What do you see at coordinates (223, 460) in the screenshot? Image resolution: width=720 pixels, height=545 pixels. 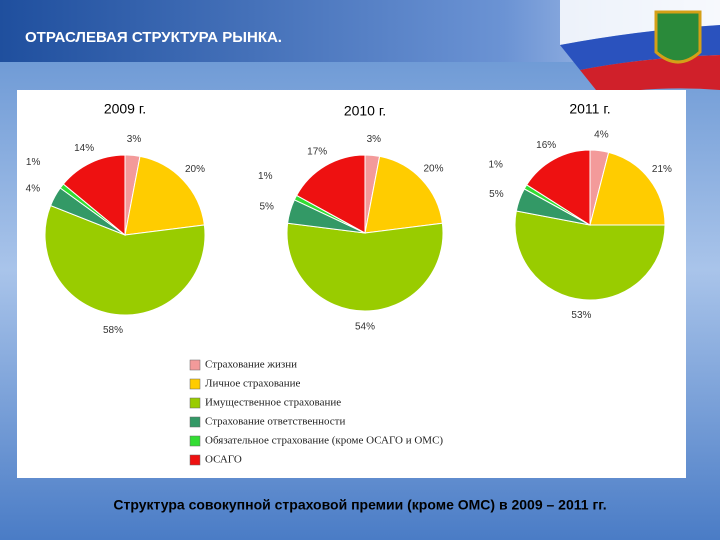 I see `legend-label: ОСАГО` at bounding box center [223, 460].